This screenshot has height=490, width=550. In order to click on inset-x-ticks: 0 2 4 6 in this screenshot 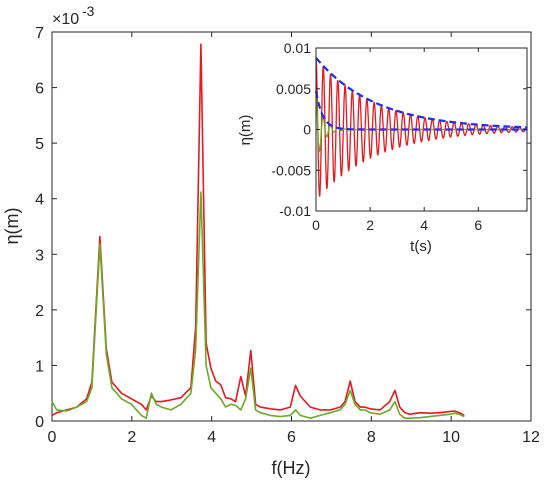, I will do `click(397, 140)`.